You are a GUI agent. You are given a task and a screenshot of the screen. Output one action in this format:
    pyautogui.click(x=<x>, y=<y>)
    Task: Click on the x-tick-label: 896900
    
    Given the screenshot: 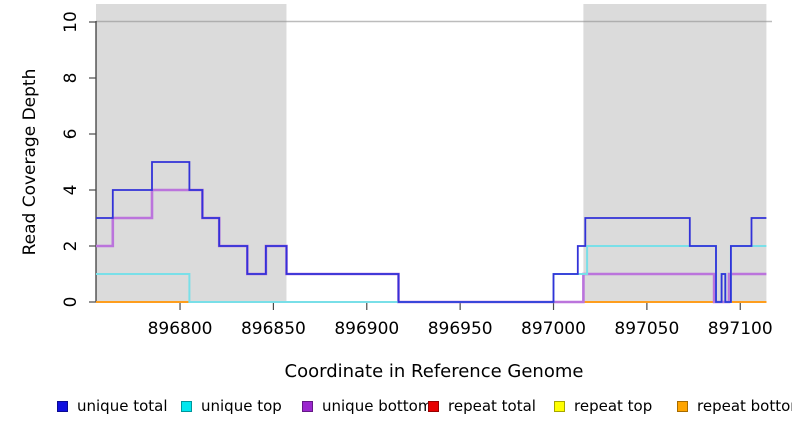 What is the action you would take?
    pyautogui.click(x=366, y=329)
    